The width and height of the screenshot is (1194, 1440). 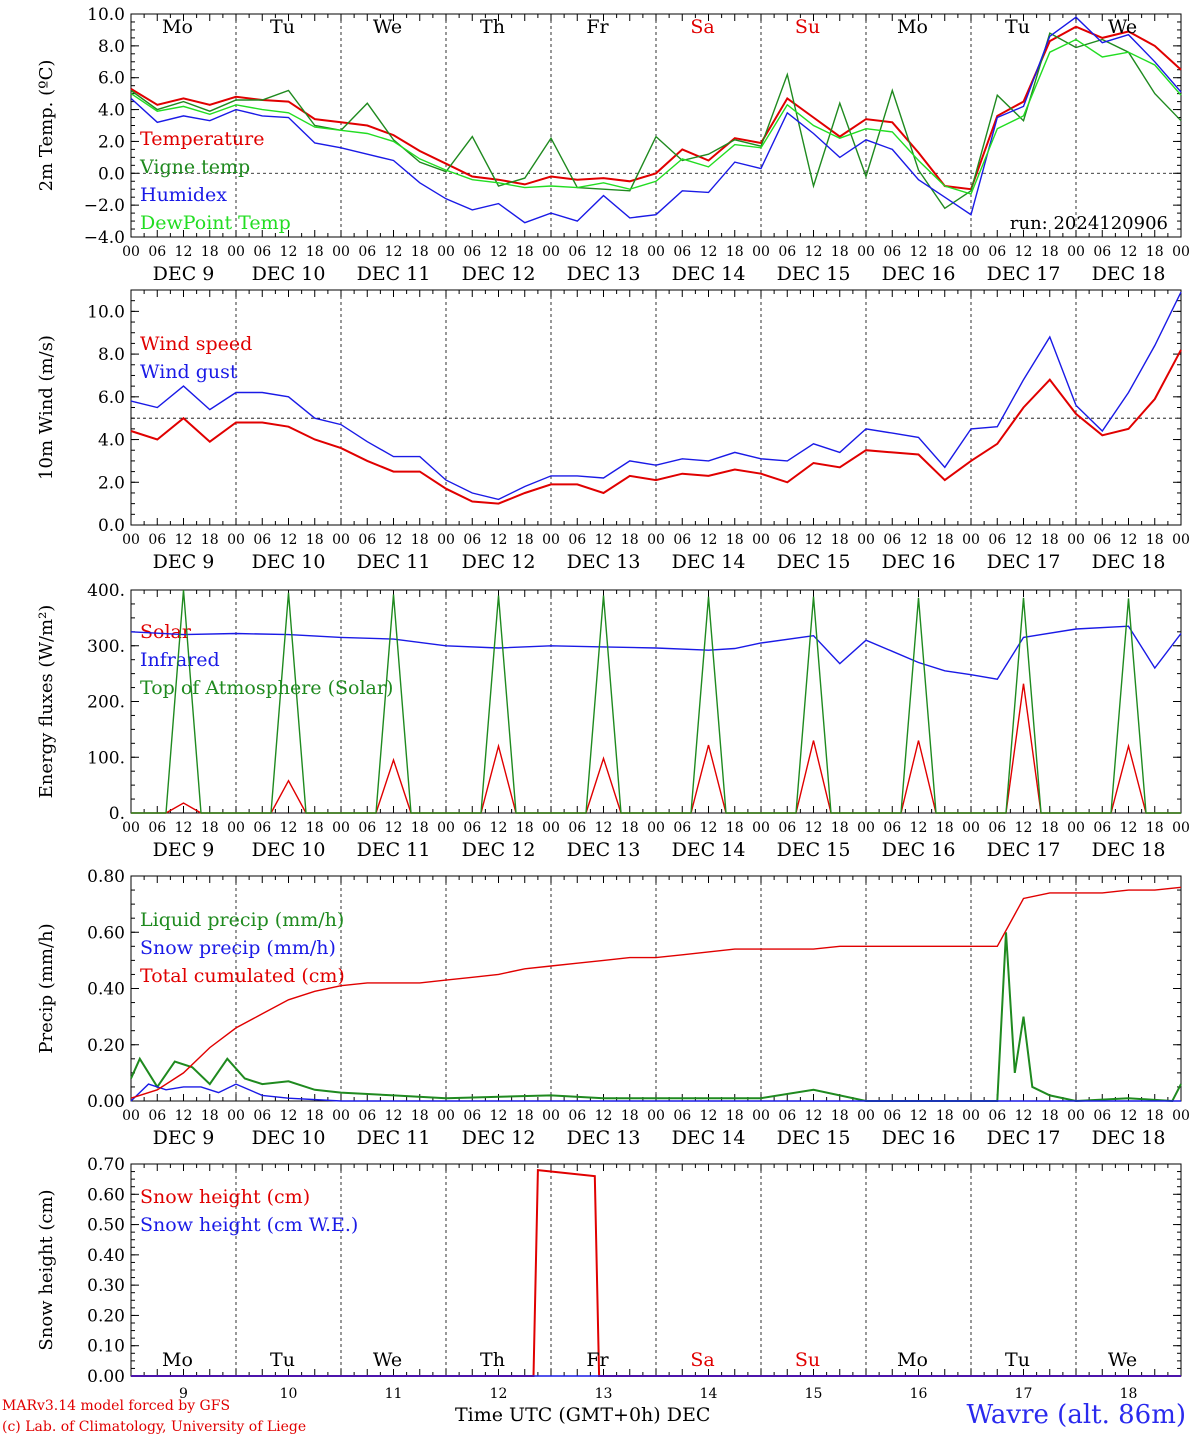 What do you see at coordinates (655, 1092) in the screenshot?
I see `series-line-snow-precip-mm-h-` at bounding box center [655, 1092].